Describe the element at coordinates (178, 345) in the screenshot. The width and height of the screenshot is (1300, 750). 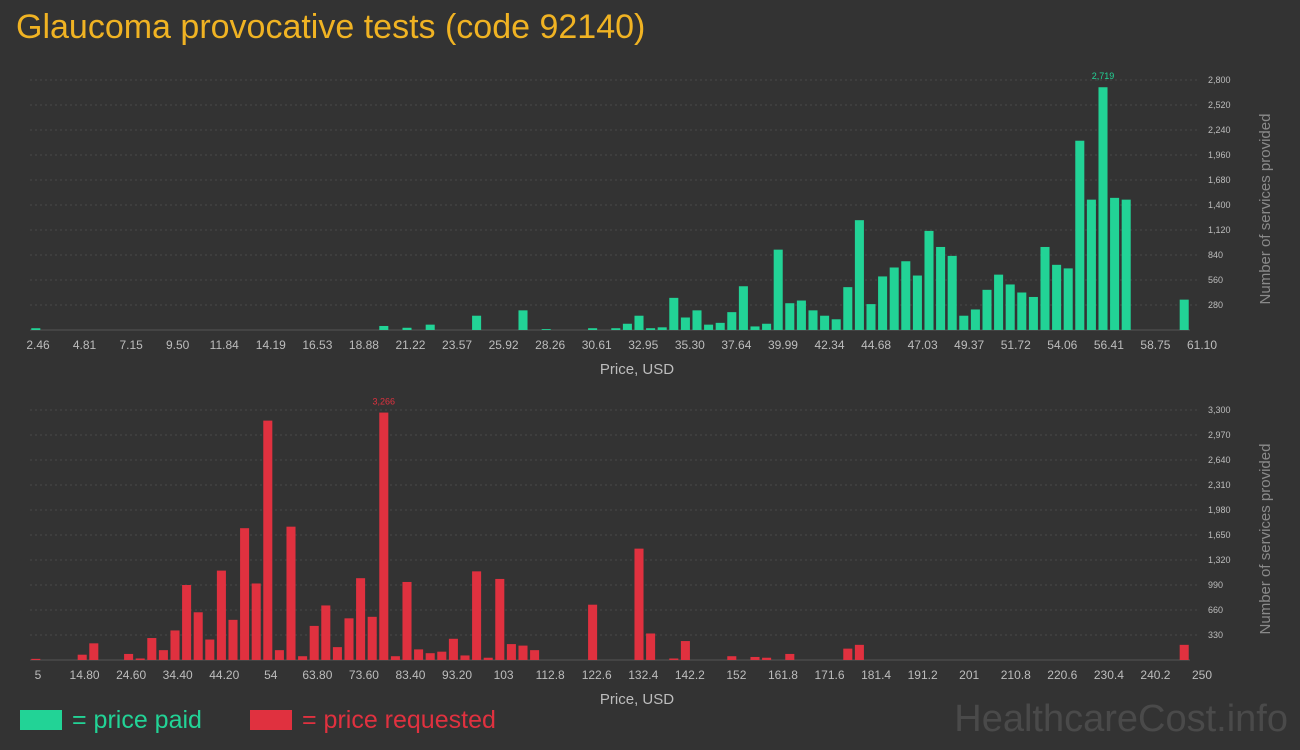
I see `x-tick-label: 9.50` at that location.